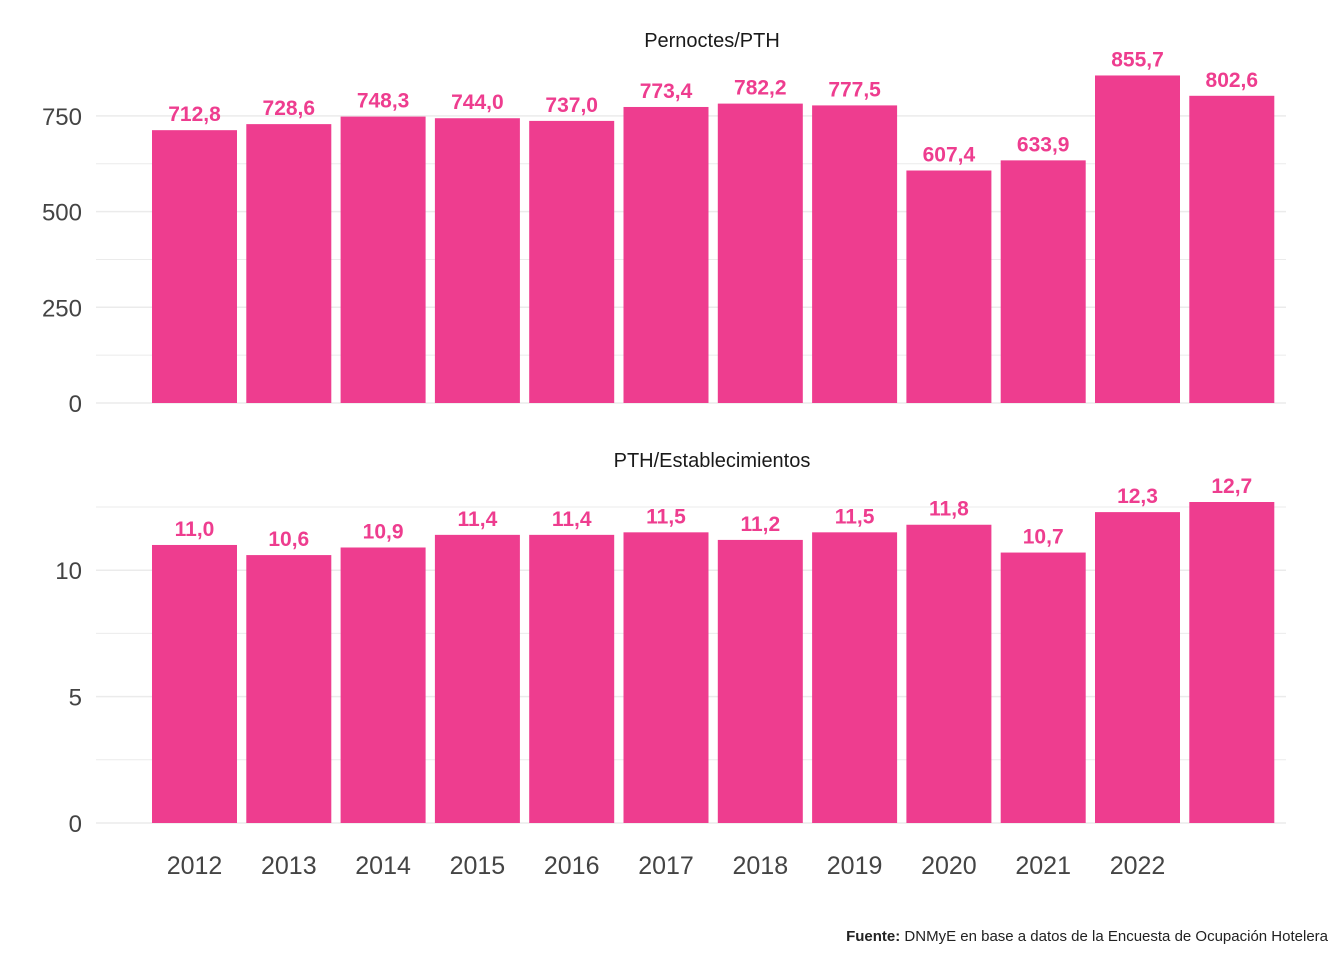 This screenshot has height=960, width=1344. What do you see at coordinates (62, 308) in the screenshot?
I see `y-tick-label: 250` at bounding box center [62, 308].